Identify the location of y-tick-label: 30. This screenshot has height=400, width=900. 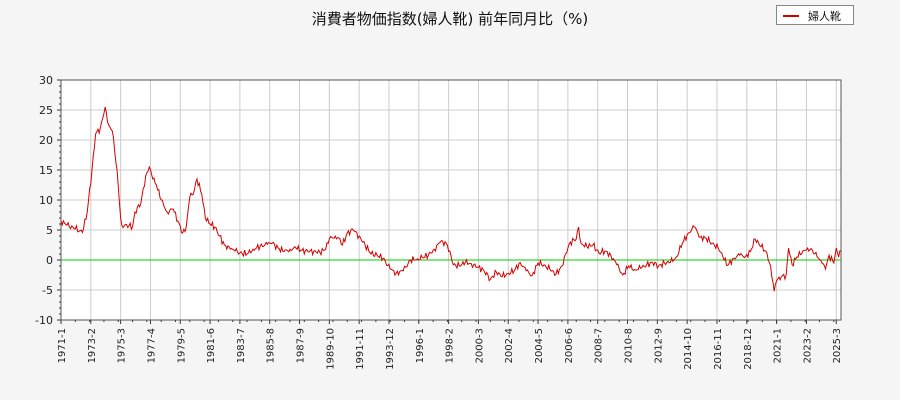
(46, 80).